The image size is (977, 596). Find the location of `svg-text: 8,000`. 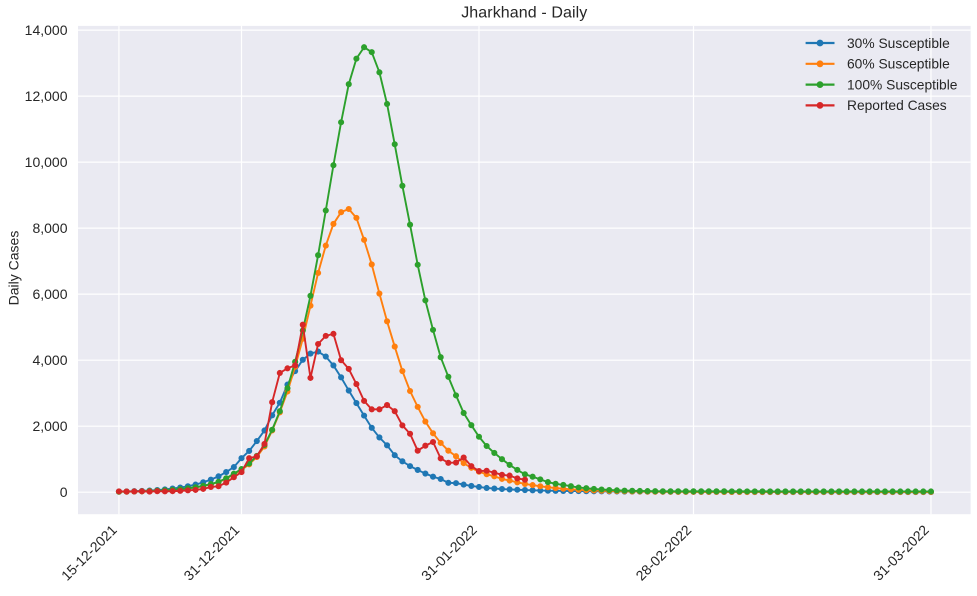

svg-text: 8,000 is located at coordinates (49, 228).